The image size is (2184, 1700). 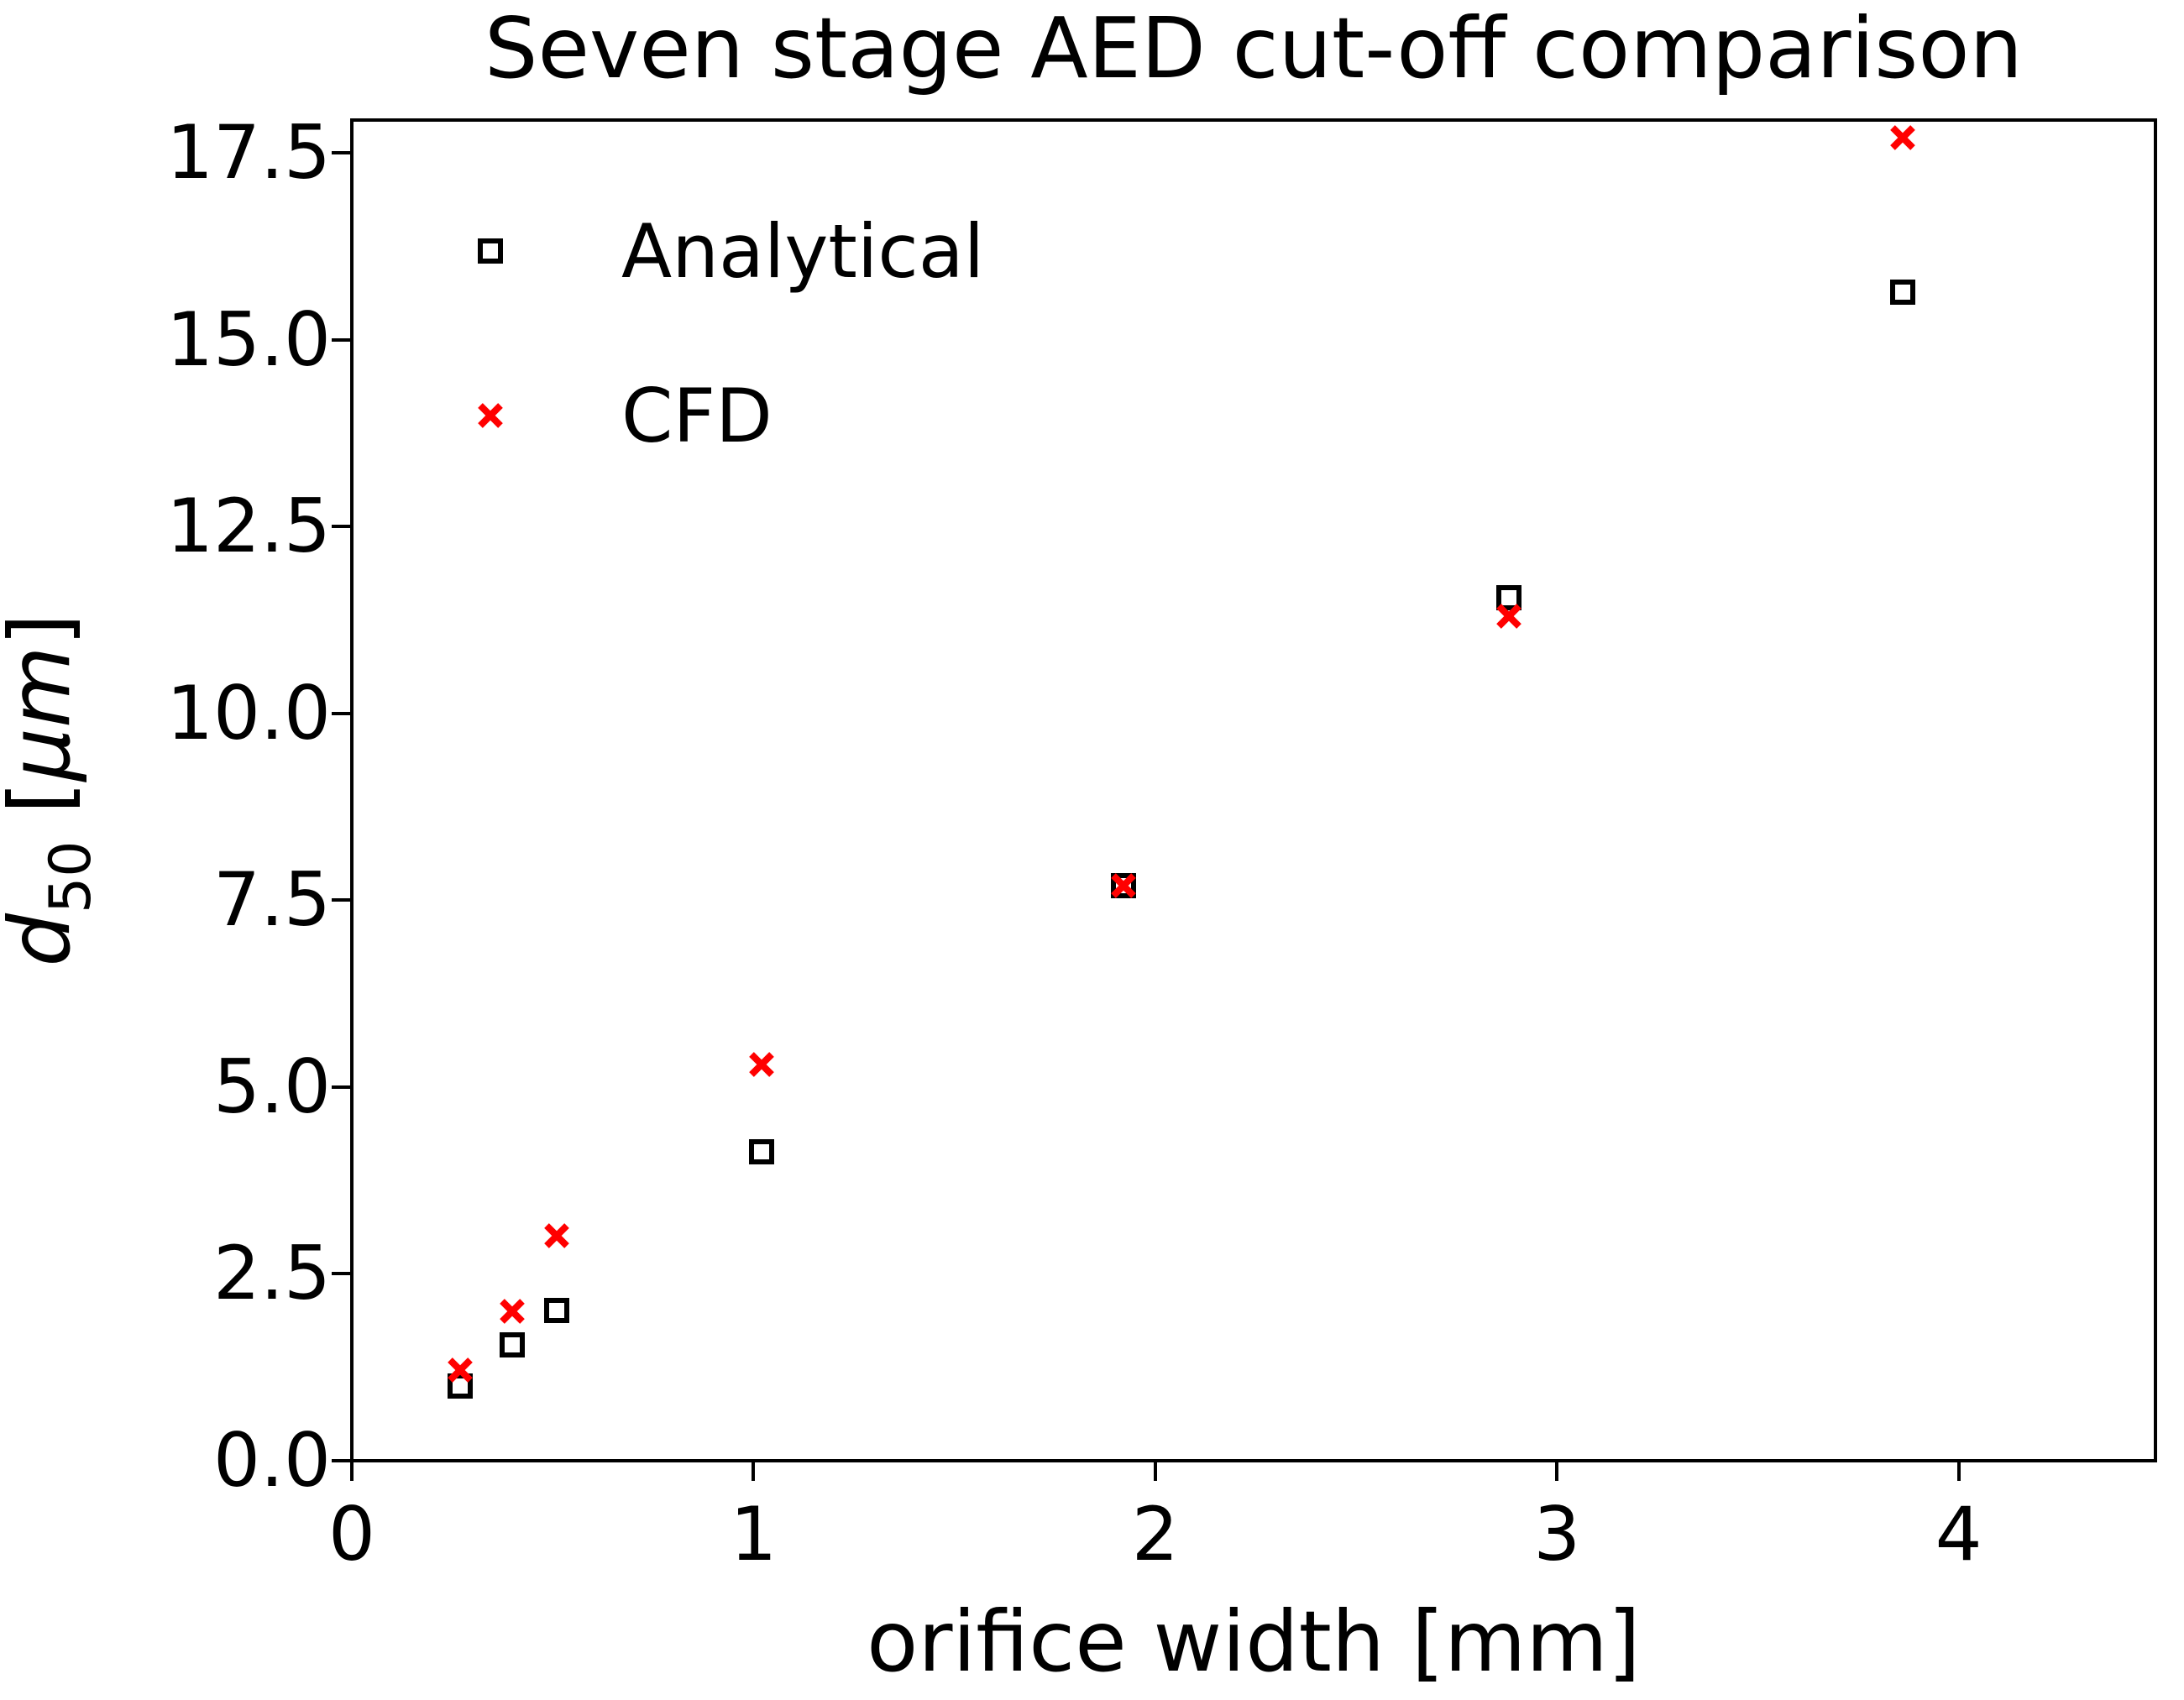 I want to click on open-square-marker-icon, so click(x=490, y=251).